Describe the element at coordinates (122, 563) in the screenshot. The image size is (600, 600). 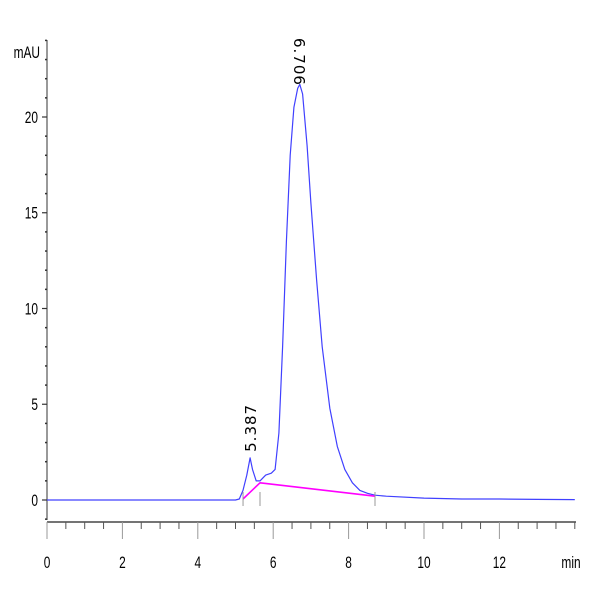
I see `x-tick-label: 2` at that location.